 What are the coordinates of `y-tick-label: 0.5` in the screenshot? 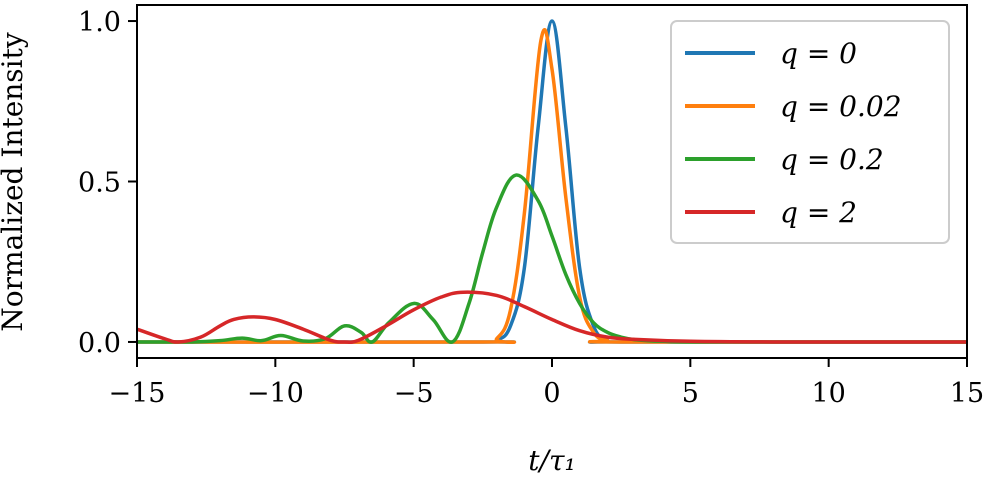 It's located at (99, 183).